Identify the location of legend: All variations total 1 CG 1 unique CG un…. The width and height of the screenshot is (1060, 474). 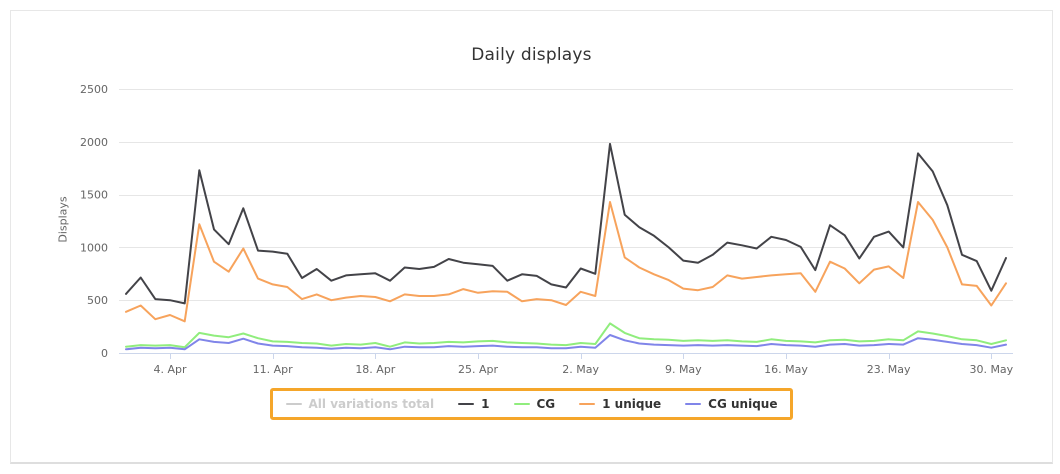
(531, 404).